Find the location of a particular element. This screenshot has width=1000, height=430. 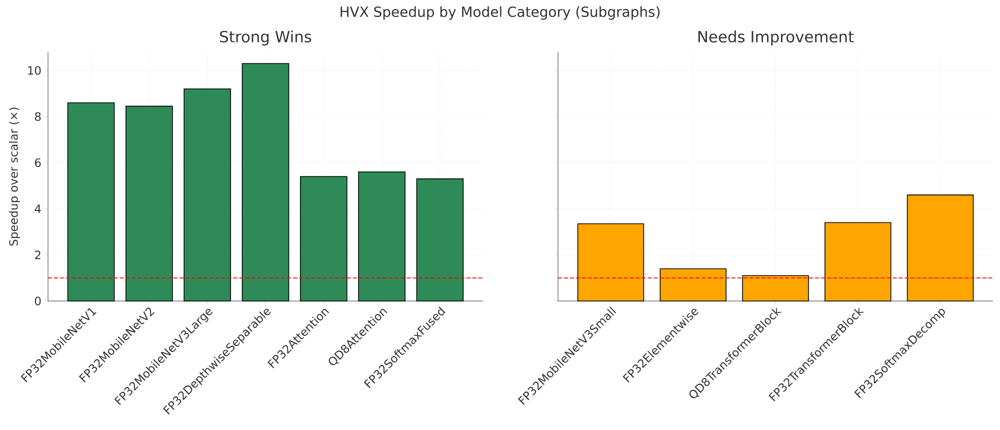

y-tick-label: 6 is located at coordinates (38, 162).